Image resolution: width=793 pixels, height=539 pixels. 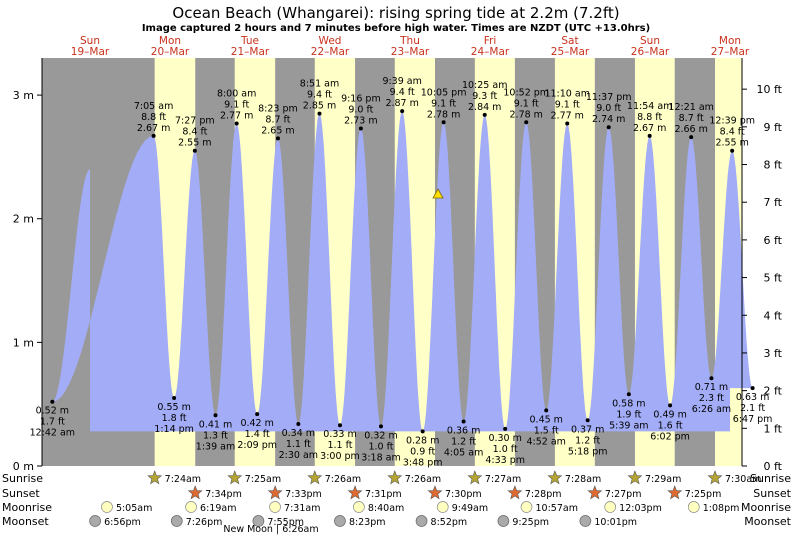 I want to click on sunset-time: 7:28pm, so click(x=543, y=494).